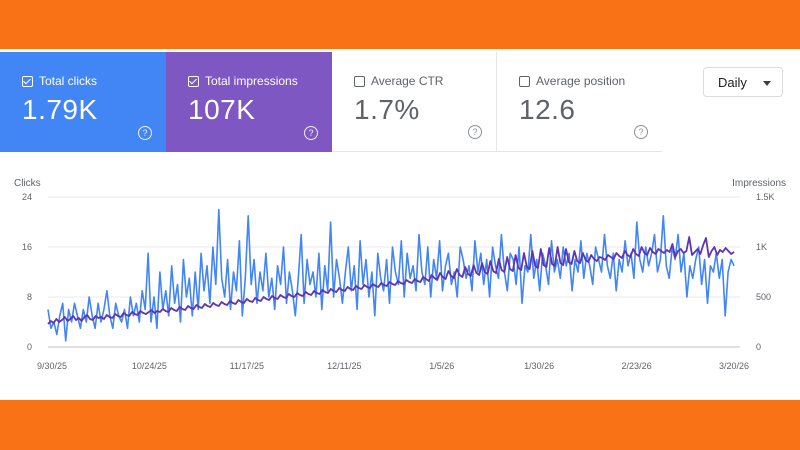  Describe the element at coordinates (759, 183) in the screenshot. I see `right-axis-title: Impressions` at that location.